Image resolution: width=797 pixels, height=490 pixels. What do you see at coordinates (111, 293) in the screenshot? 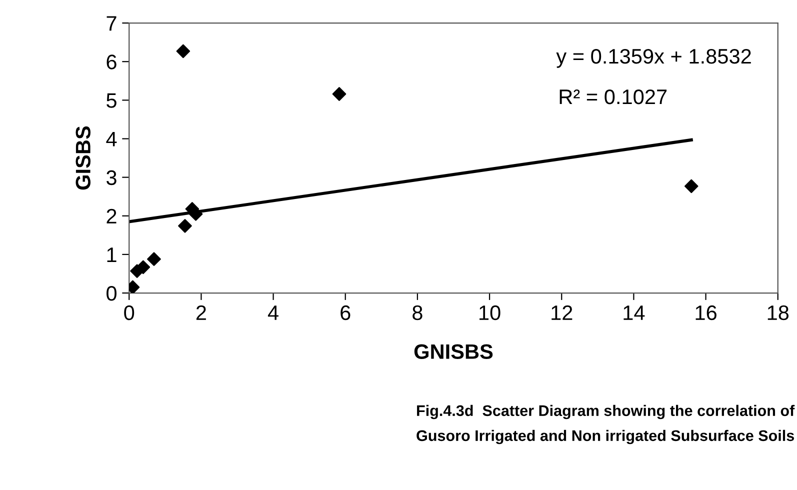
I see `y-tick-label: 0` at bounding box center [111, 293].